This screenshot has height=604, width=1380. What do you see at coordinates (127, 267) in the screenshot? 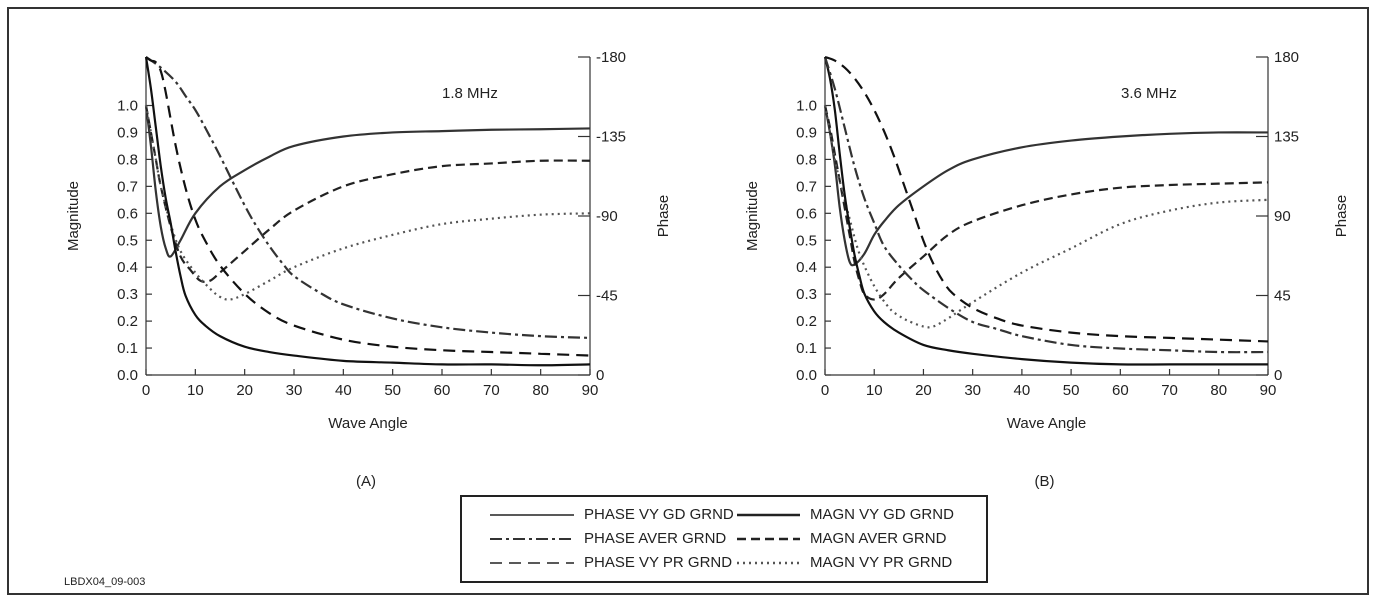
I see `panel-a-y-tick-label: 0.4` at bounding box center [127, 267].